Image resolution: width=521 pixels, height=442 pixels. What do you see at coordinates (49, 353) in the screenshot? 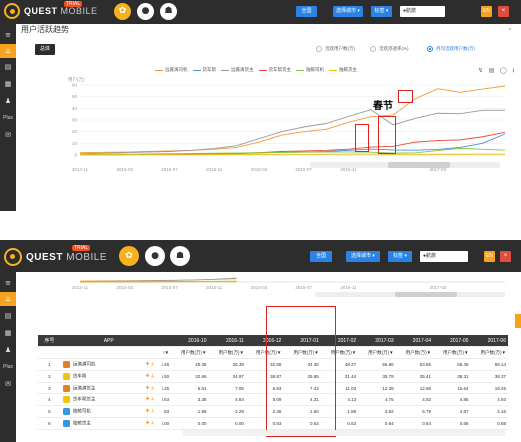
I see `sort-header` at bounding box center [49, 353].